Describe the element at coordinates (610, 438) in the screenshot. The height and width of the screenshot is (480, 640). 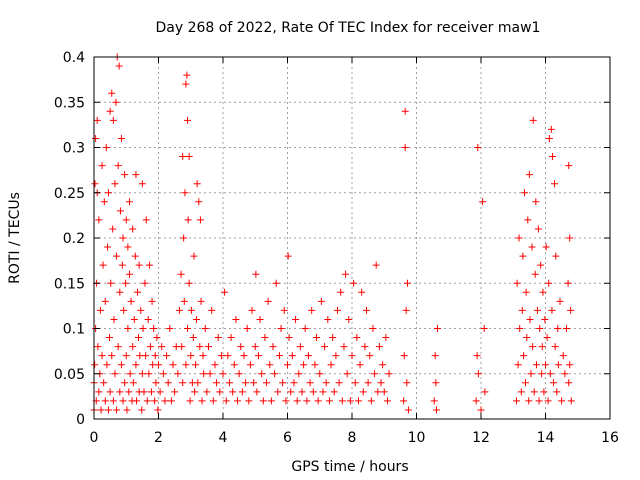
I see `x-tick-label: 16` at that location.